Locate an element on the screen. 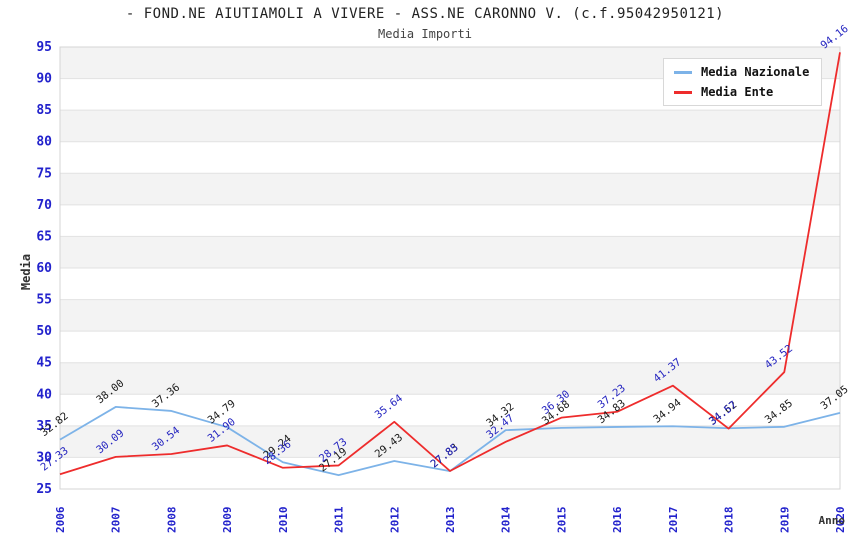  y-axis-tick: 60 is located at coordinates (44, 268).